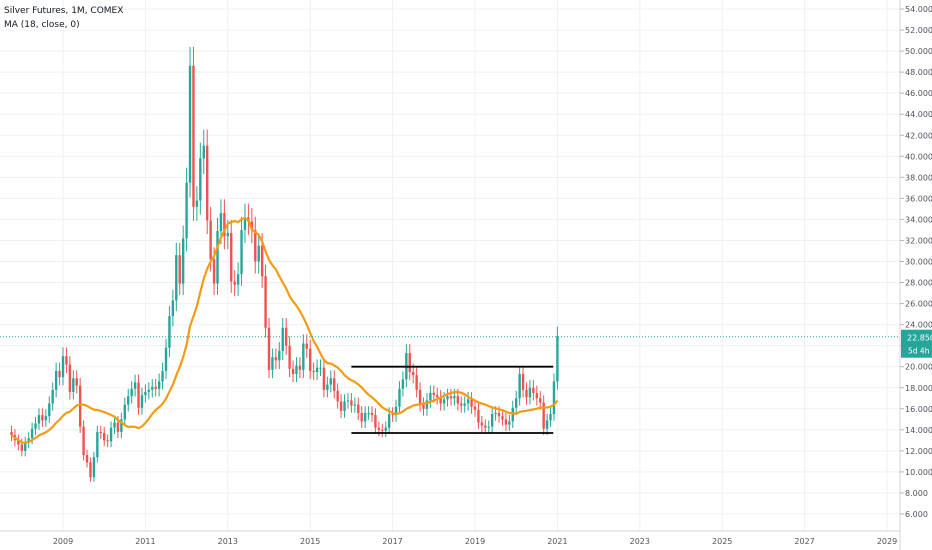  What do you see at coordinates (640, 541) in the screenshot?
I see `time-tick-label: 2023` at bounding box center [640, 541].